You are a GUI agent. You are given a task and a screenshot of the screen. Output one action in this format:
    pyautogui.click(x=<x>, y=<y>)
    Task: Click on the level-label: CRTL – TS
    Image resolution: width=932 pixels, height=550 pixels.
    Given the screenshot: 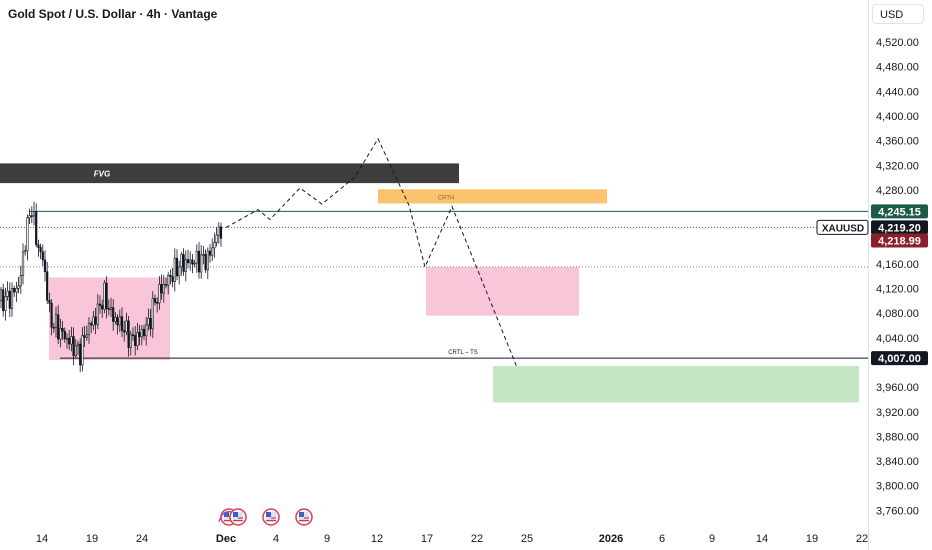 What is the action you would take?
    pyautogui.click(x=463, y=353)
    